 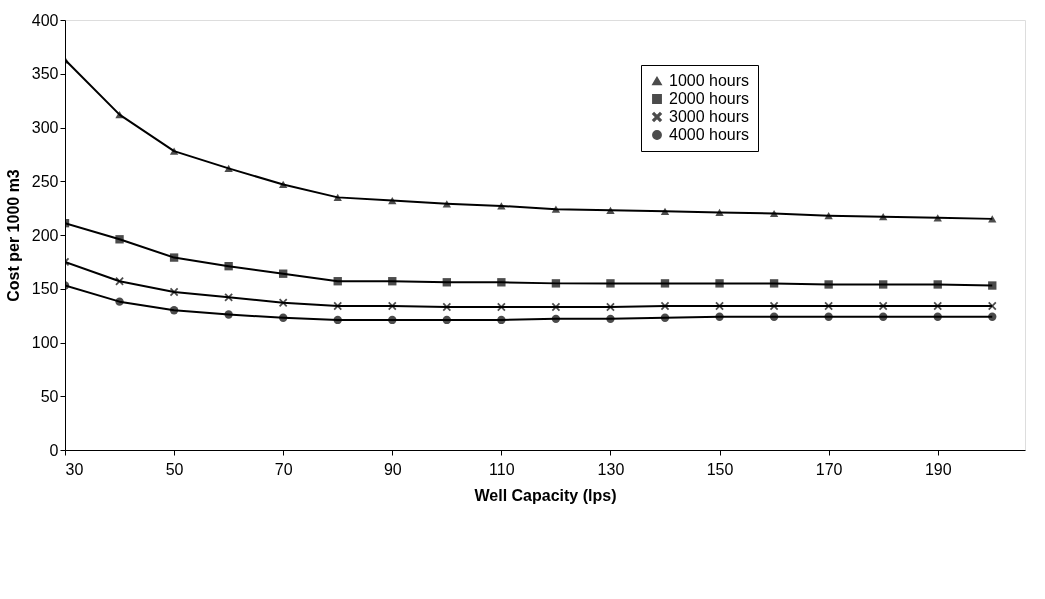 What do you see at coordinates (392, 469) in the screenshot?
I see `x-tick-label: 90` at bounding box center [392, 469].